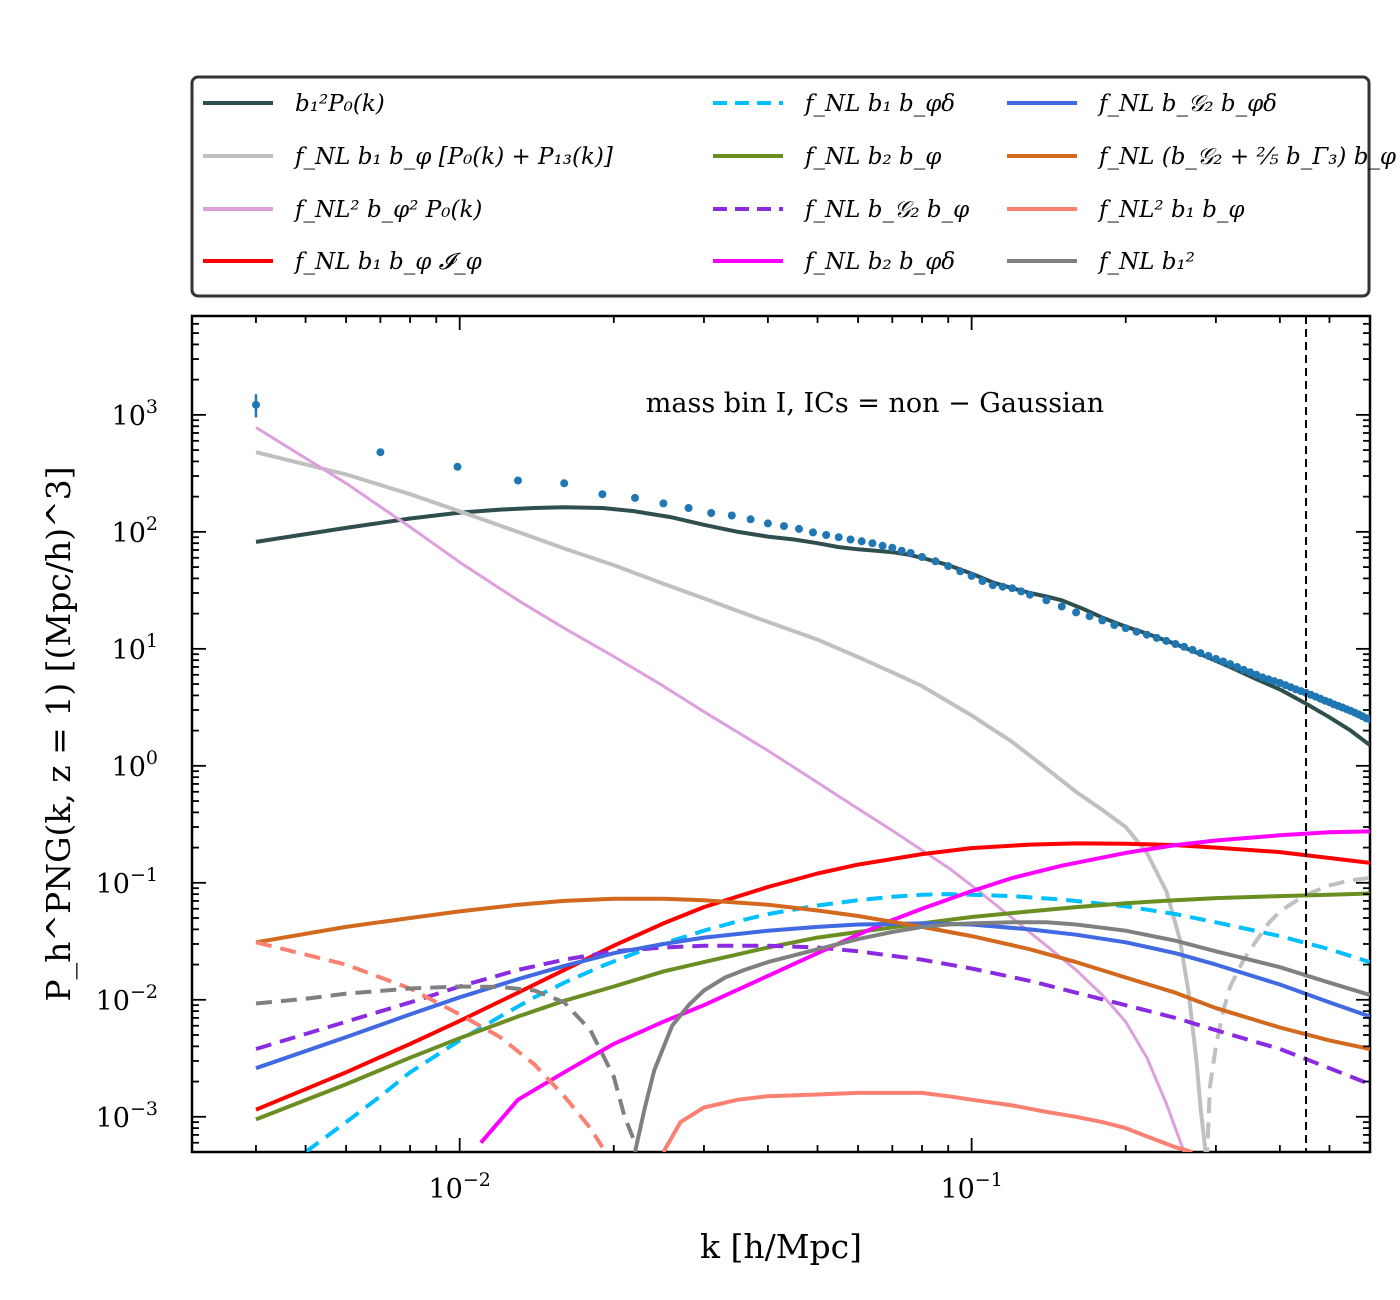  What do you see at coordinates (875, 403) in the screenshot?
I see `plot-annotation: mass bin I, ICs = non − Gaussian` at bounding box center [875, 403].